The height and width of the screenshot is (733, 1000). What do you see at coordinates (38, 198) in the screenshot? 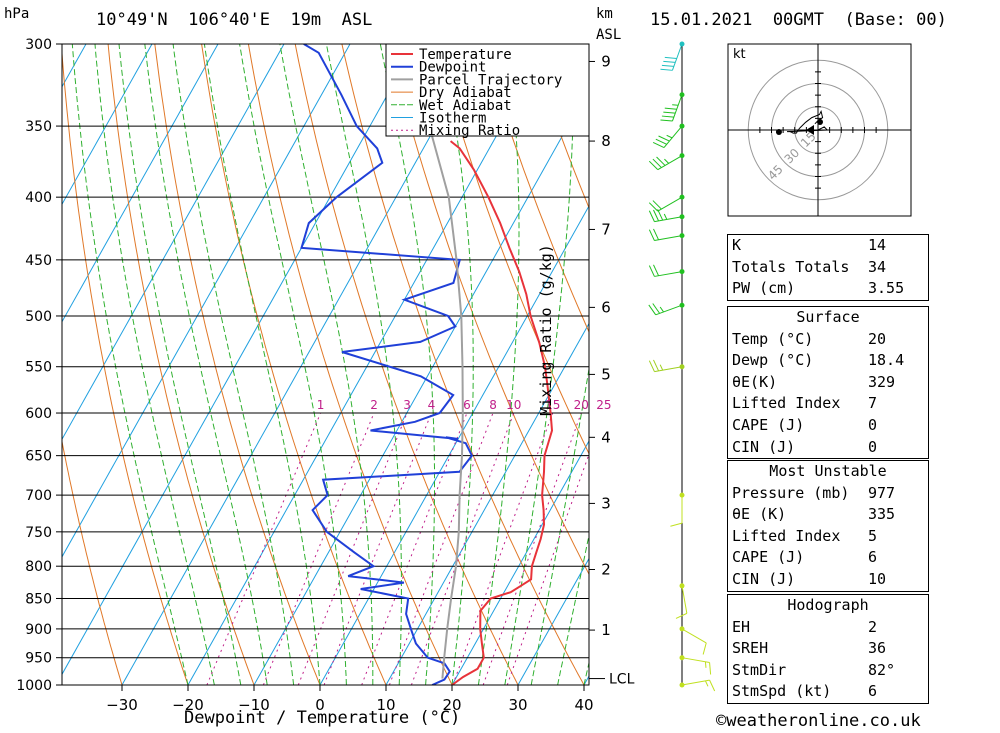
I see `pressure-tick-label: 400` at bounding box center [38, 198].